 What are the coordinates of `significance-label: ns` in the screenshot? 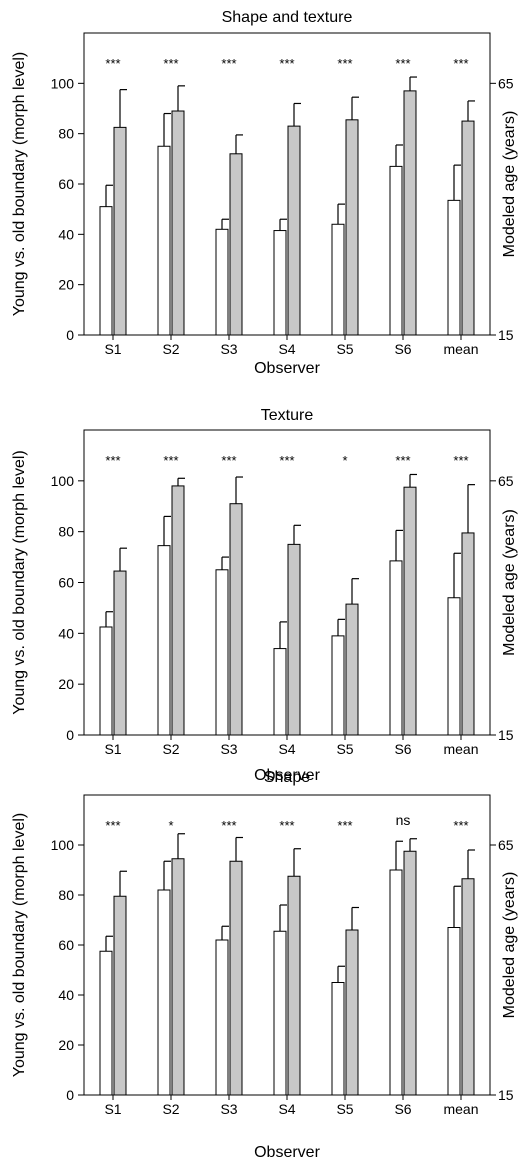 It's located at (403, 820).